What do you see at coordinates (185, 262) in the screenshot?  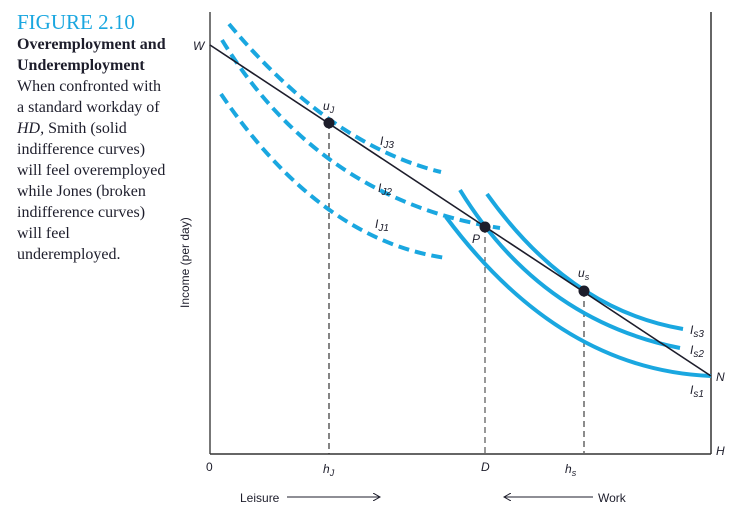 I see `y-axis-label: Income (per day)` at bounding box center [185, 262].